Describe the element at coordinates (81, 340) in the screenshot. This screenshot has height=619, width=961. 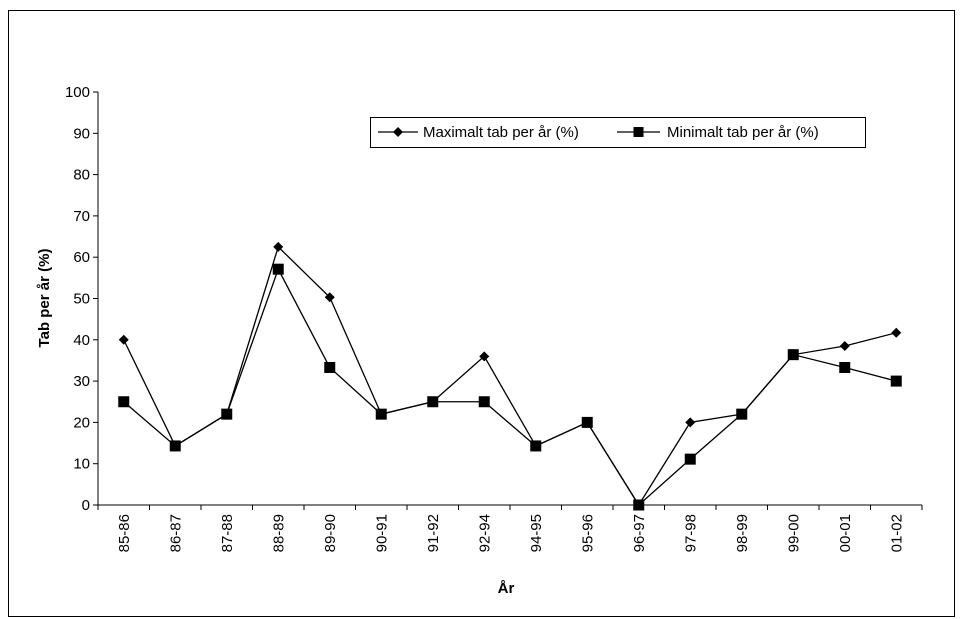
I see `y-tick-label: 40` at that location.